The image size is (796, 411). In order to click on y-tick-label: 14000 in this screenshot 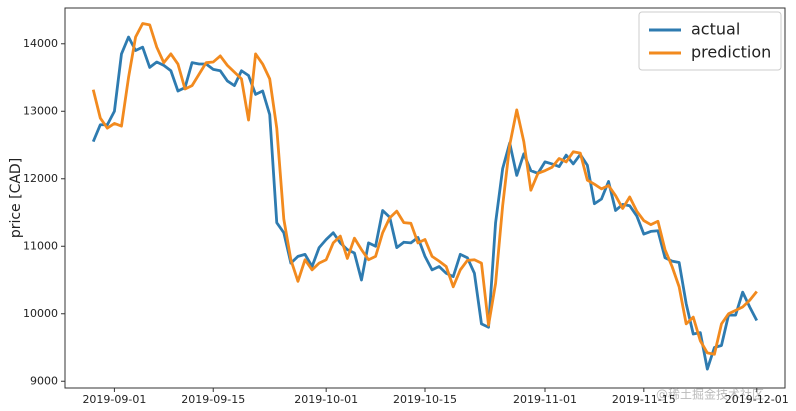, I will do `click(40, 43)`.